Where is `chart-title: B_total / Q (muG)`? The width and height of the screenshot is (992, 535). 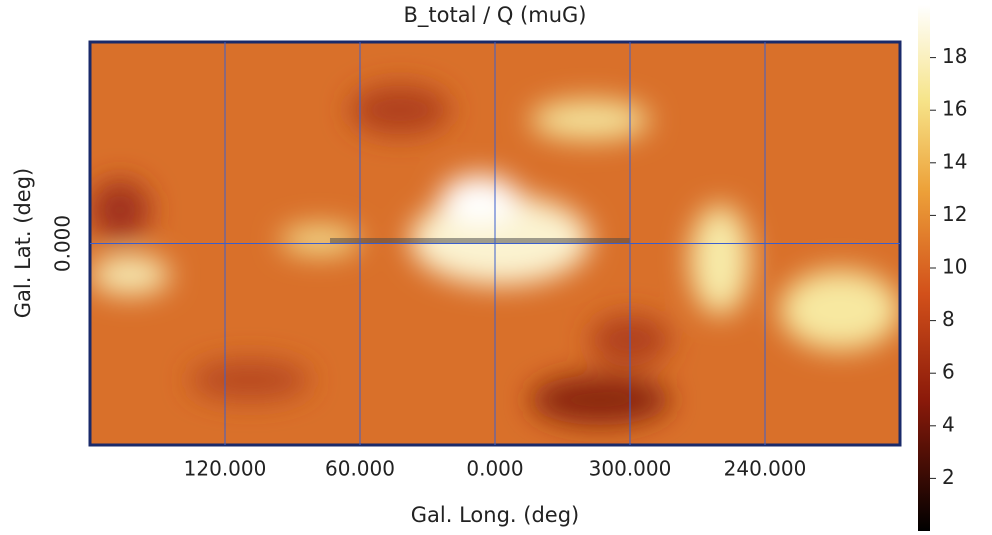
chart-title: B_total / Q (muG) is located at coordinates (495, 15).